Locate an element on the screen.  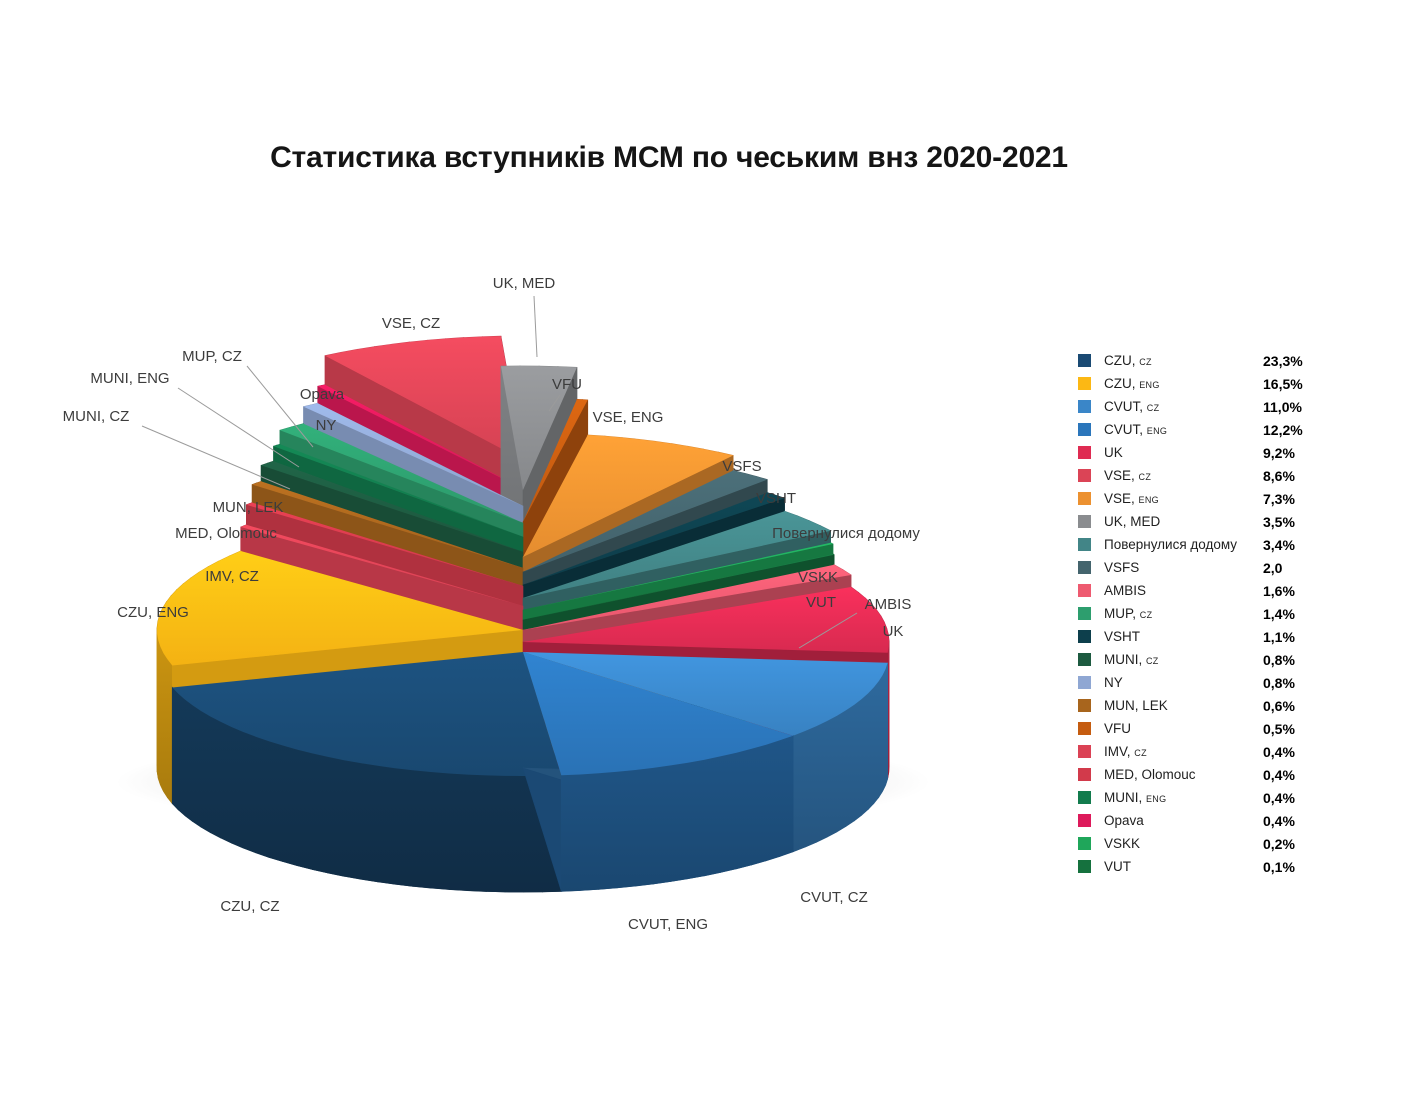
pie-slice-label-cvut-cz: CVUT, CZ is located at coordinates (834, 897).